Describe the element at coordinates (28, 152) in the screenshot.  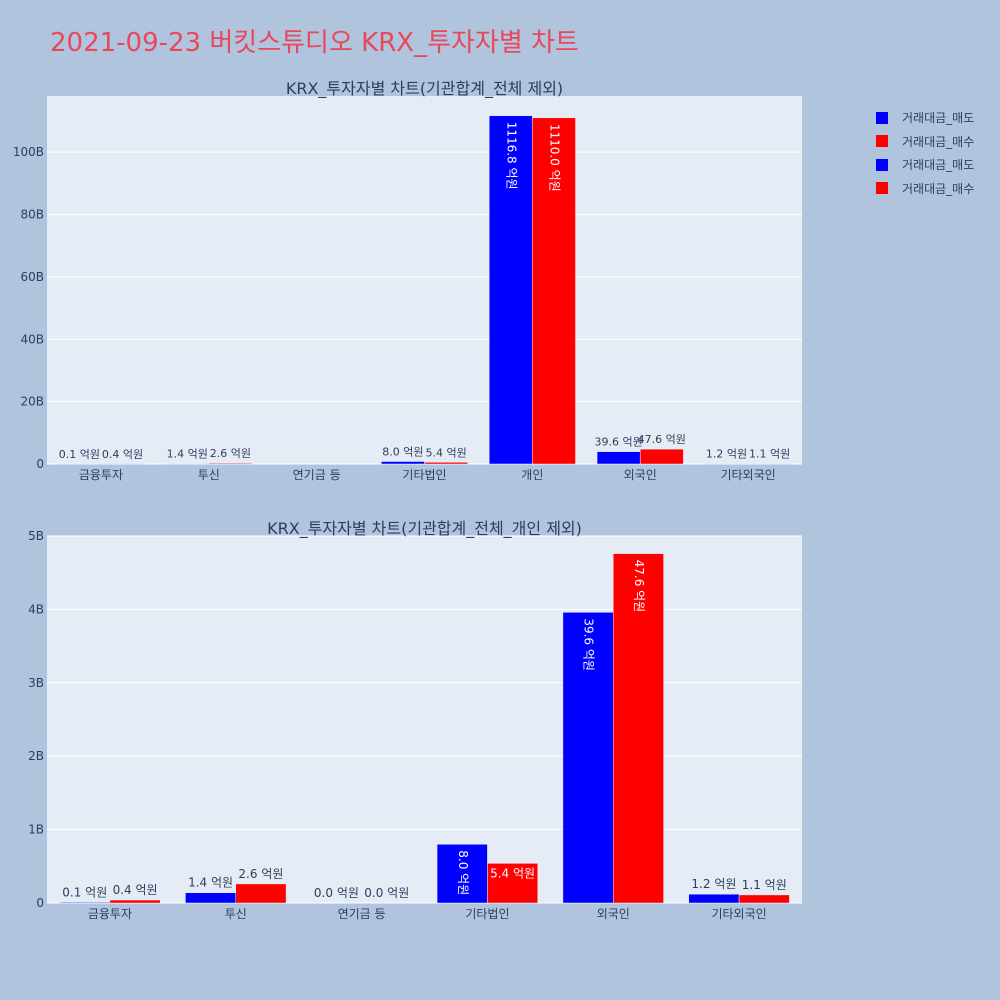
I see `y-tick-label: 100B` at that location.